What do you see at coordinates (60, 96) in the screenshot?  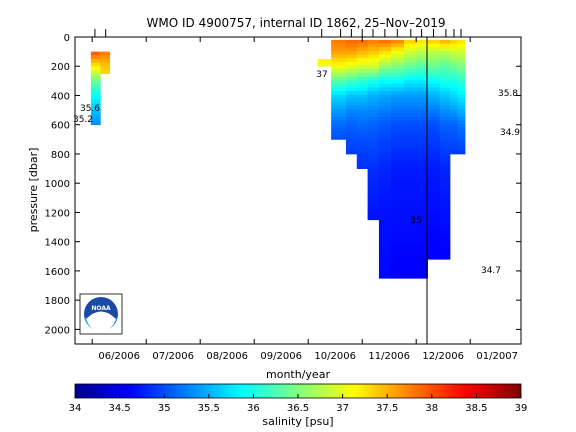 I see `y-tick-label: 400` at bounding box center [60, 96].